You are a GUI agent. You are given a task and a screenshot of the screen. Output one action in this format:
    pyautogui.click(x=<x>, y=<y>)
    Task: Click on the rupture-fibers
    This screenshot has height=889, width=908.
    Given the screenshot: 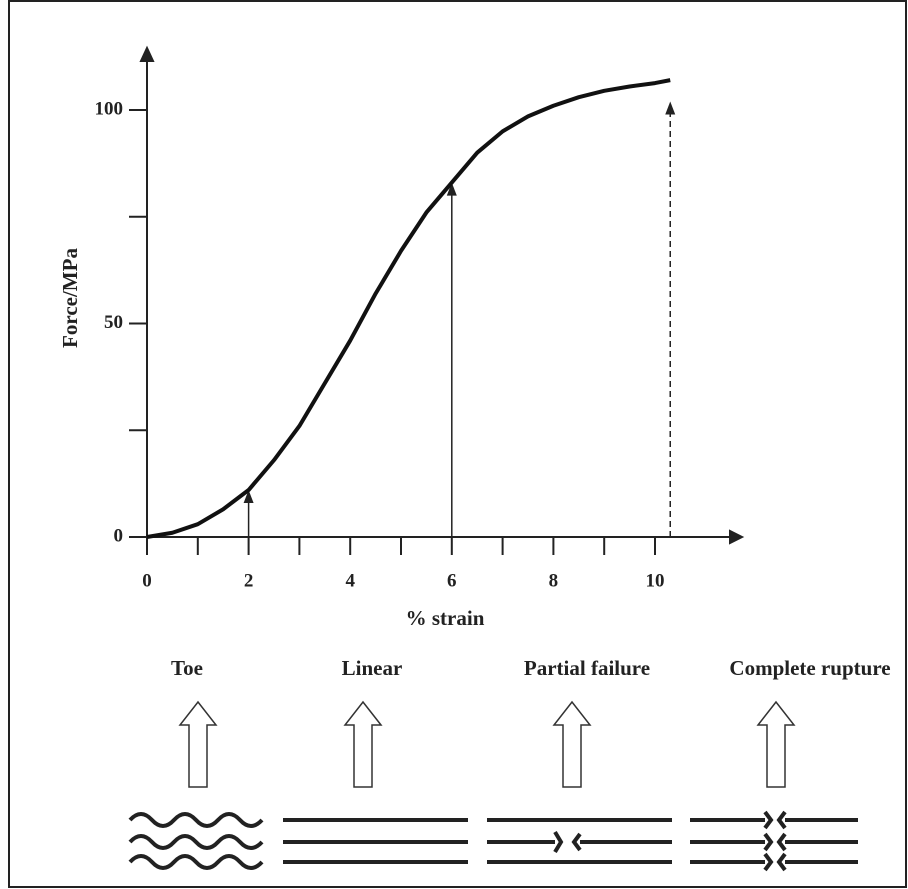 What is the action you would take?
    pyautogui.click(x=774, y=841)
    